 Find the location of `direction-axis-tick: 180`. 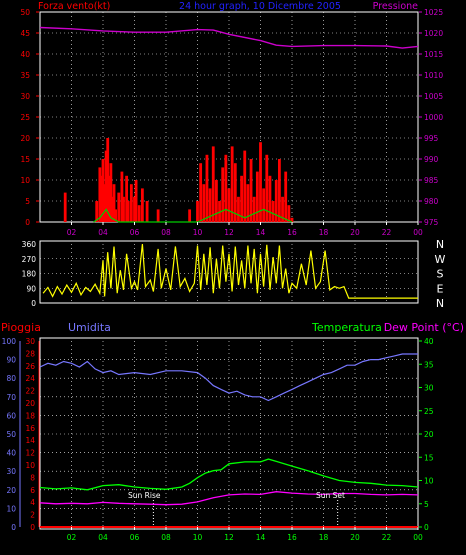

direction-axis-tick: 180 is located at coordinates (29, 274).